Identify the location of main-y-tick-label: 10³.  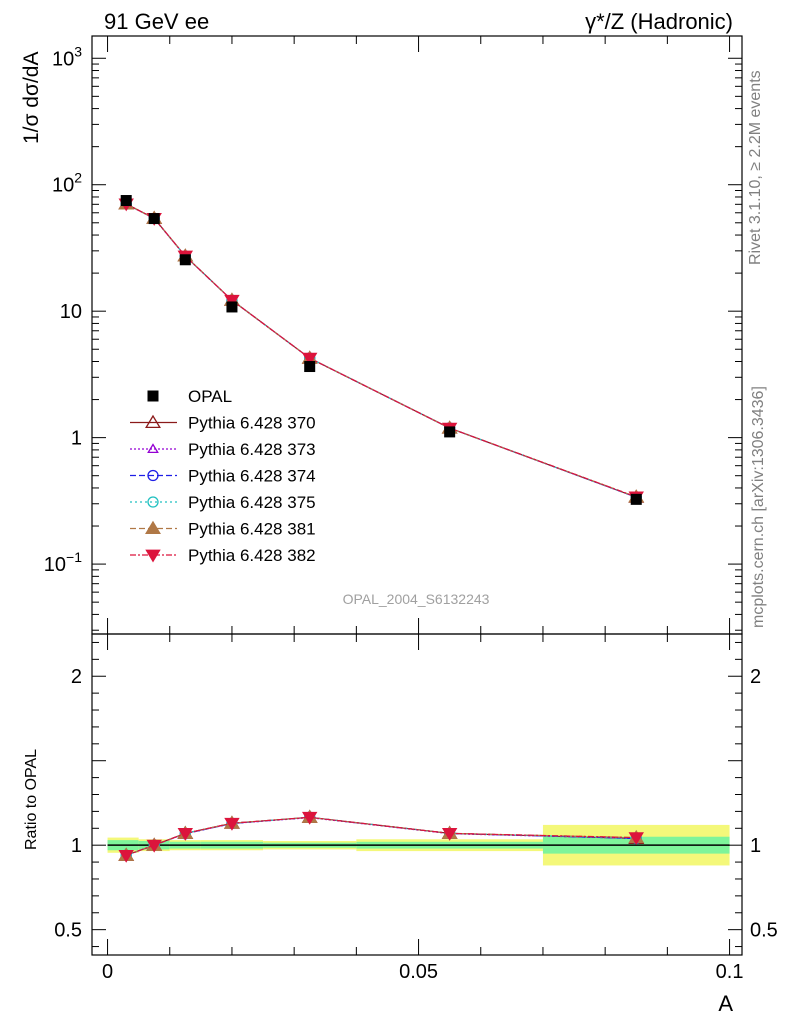
(67, 56).